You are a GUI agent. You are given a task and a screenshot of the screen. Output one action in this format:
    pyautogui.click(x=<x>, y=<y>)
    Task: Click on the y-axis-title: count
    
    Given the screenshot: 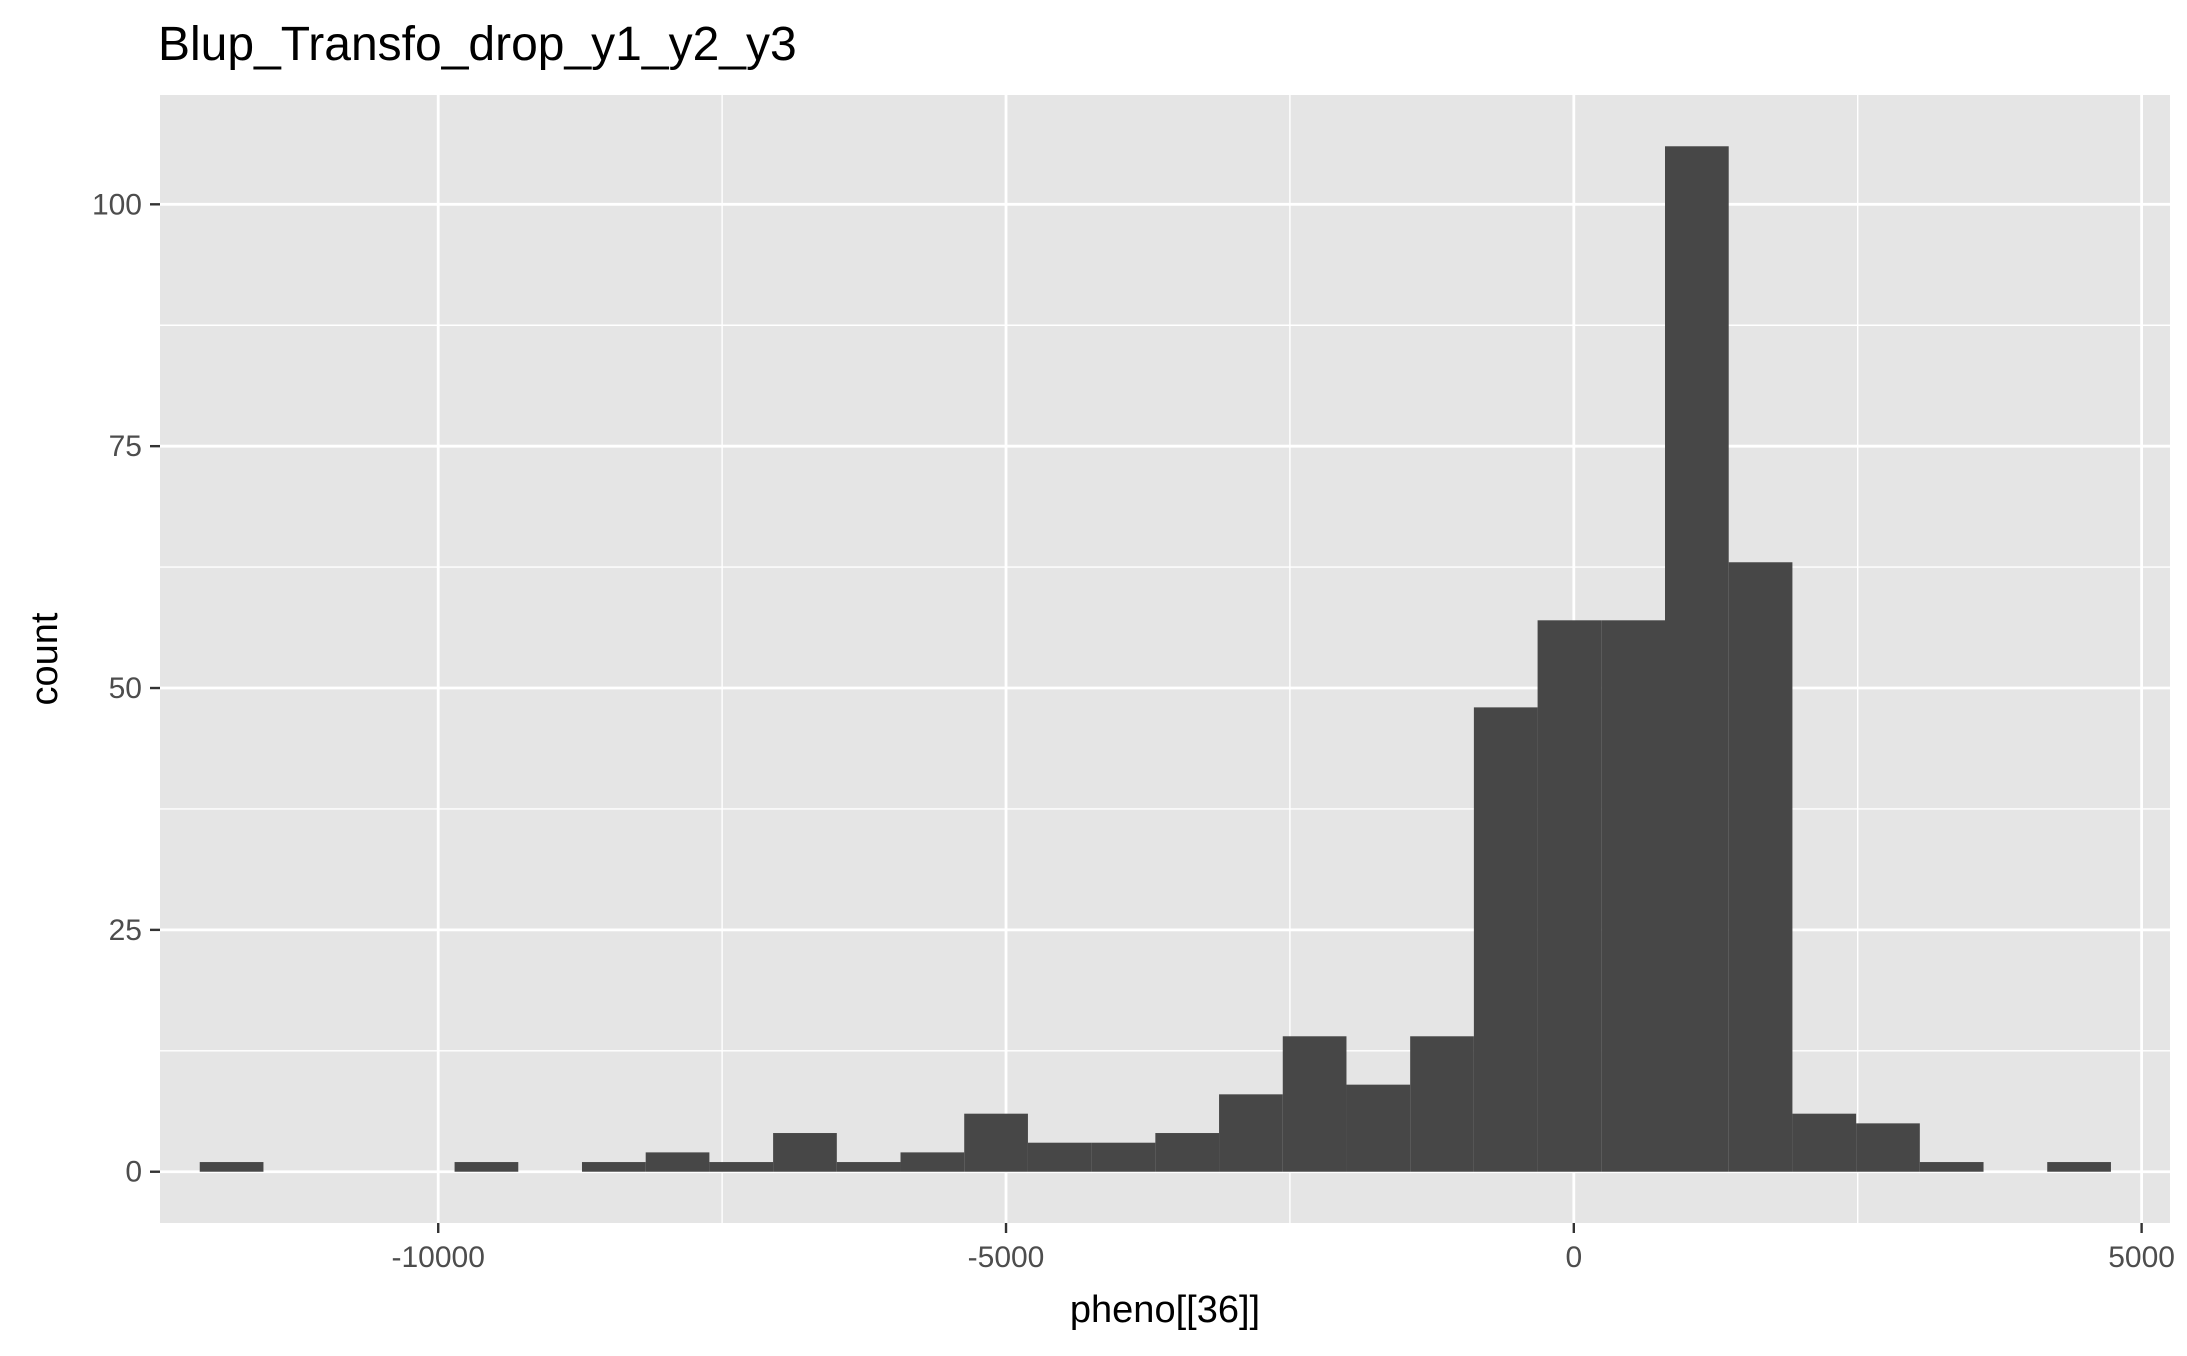 What is the action you would take?
    pyautogui.click(x=45, y=658)
    